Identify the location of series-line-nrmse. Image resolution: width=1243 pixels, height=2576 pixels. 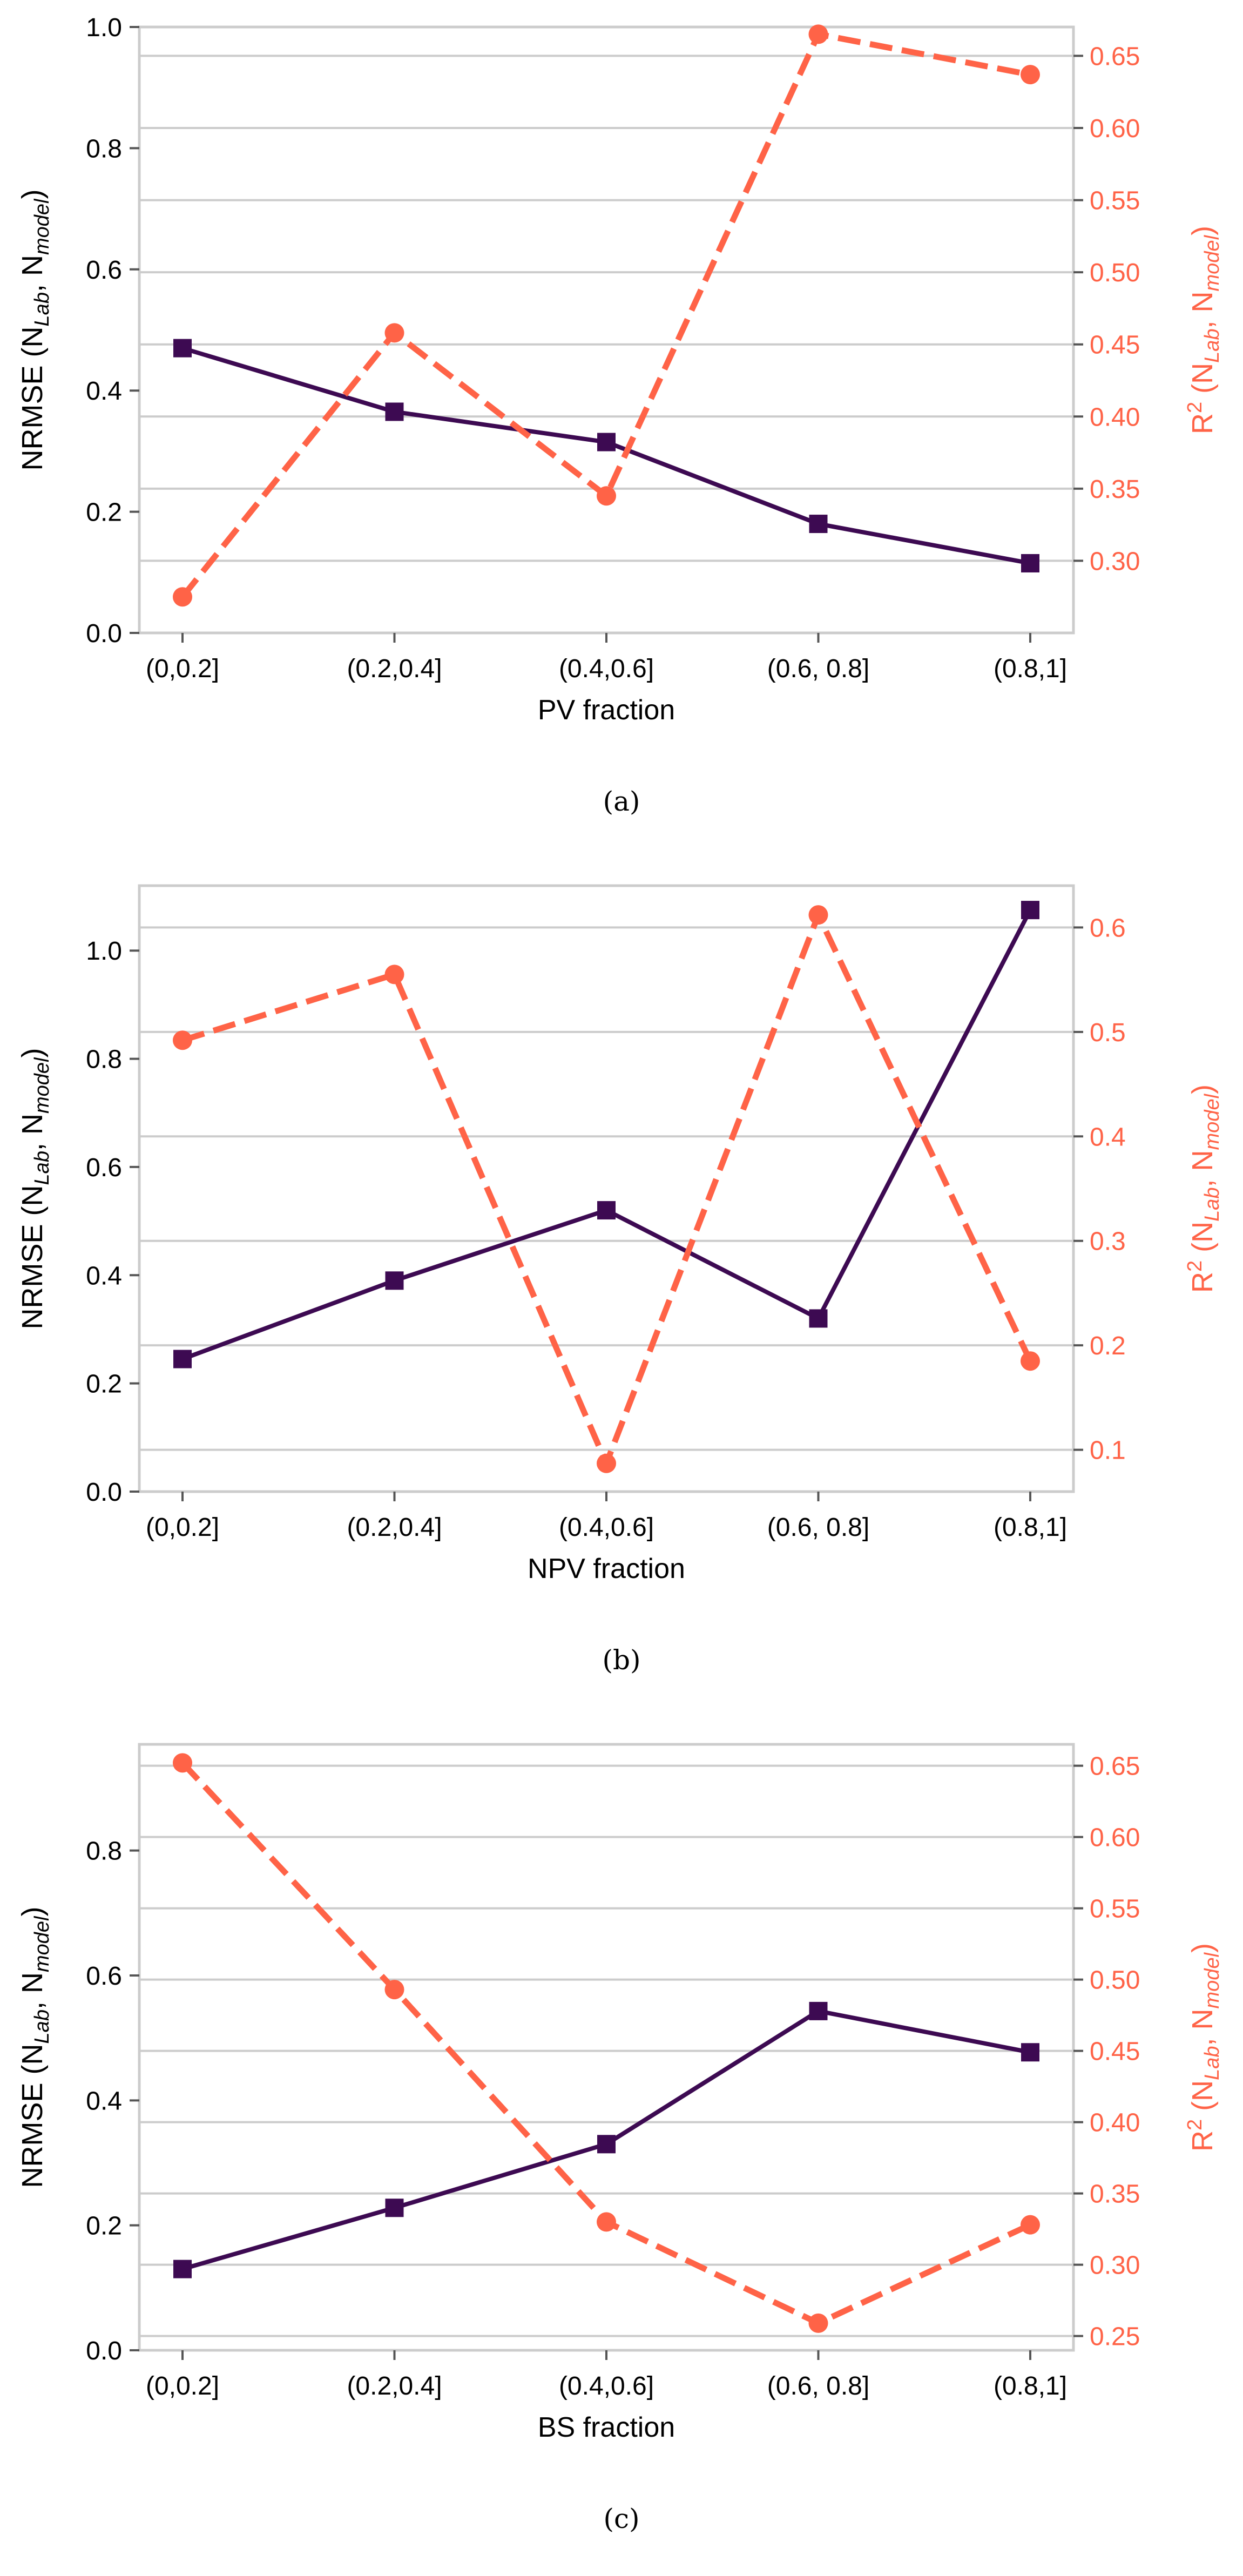
(606, 455).